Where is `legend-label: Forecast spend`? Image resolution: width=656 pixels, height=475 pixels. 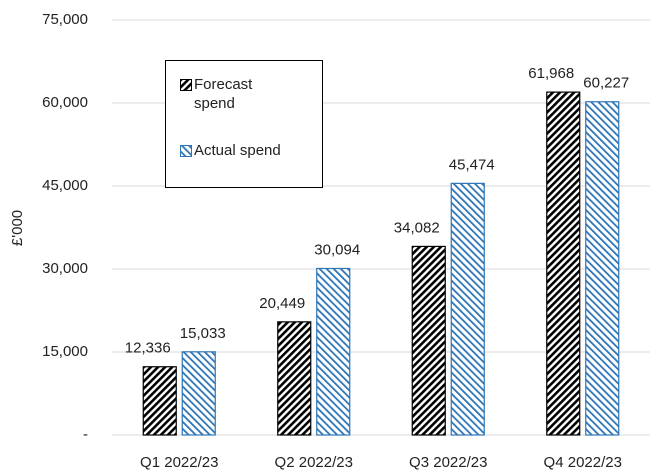 legend-label: Forecast spend is located at coordinates (223, 94).